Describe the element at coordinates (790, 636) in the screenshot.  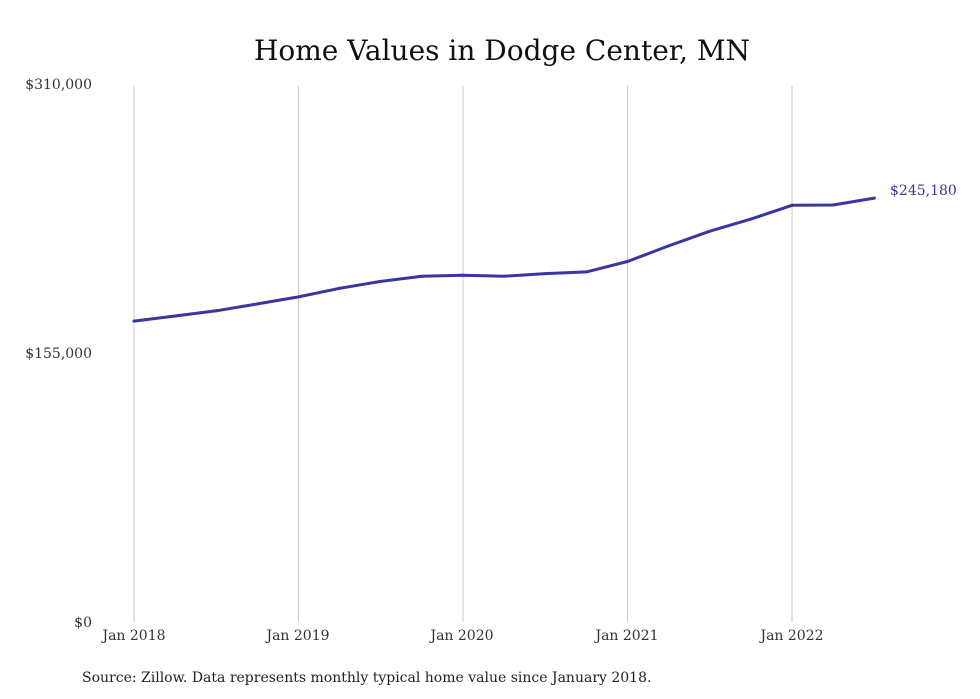
I see `x-tick-label: Jan 2022` at that location.